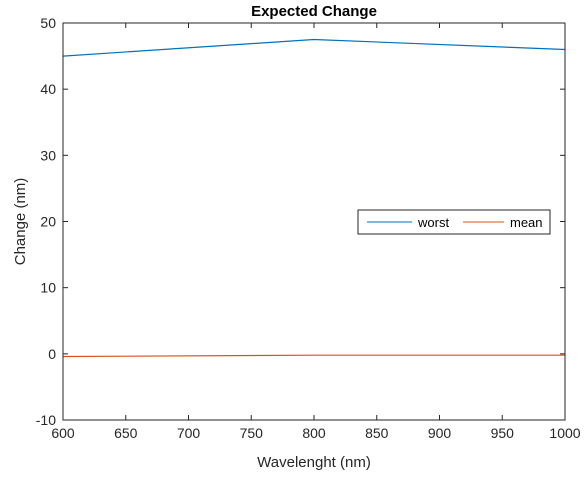 The image size is (584, 477). Describe the element at coordinates (314, 433) in the screenshot. I see `x-tick-label: 800` at that location.